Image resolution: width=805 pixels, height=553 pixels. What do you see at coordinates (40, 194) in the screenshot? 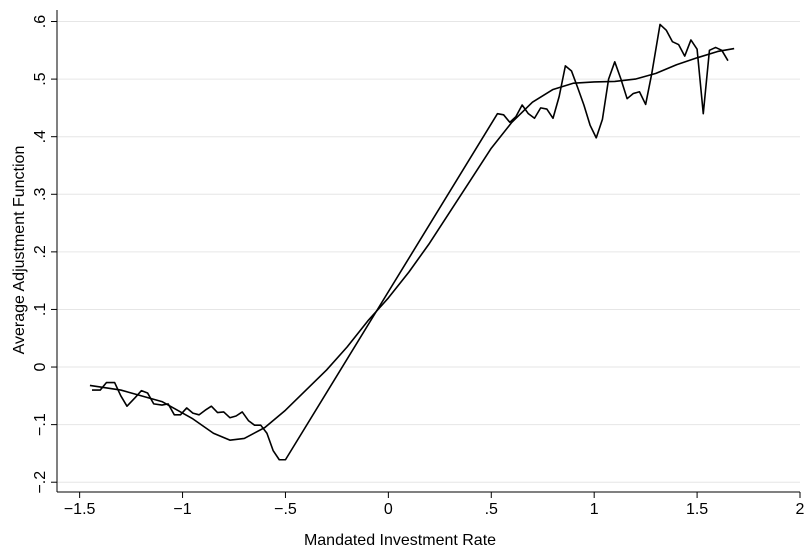
I see `y-tick-label: .3` at bounding box center [40, 194].